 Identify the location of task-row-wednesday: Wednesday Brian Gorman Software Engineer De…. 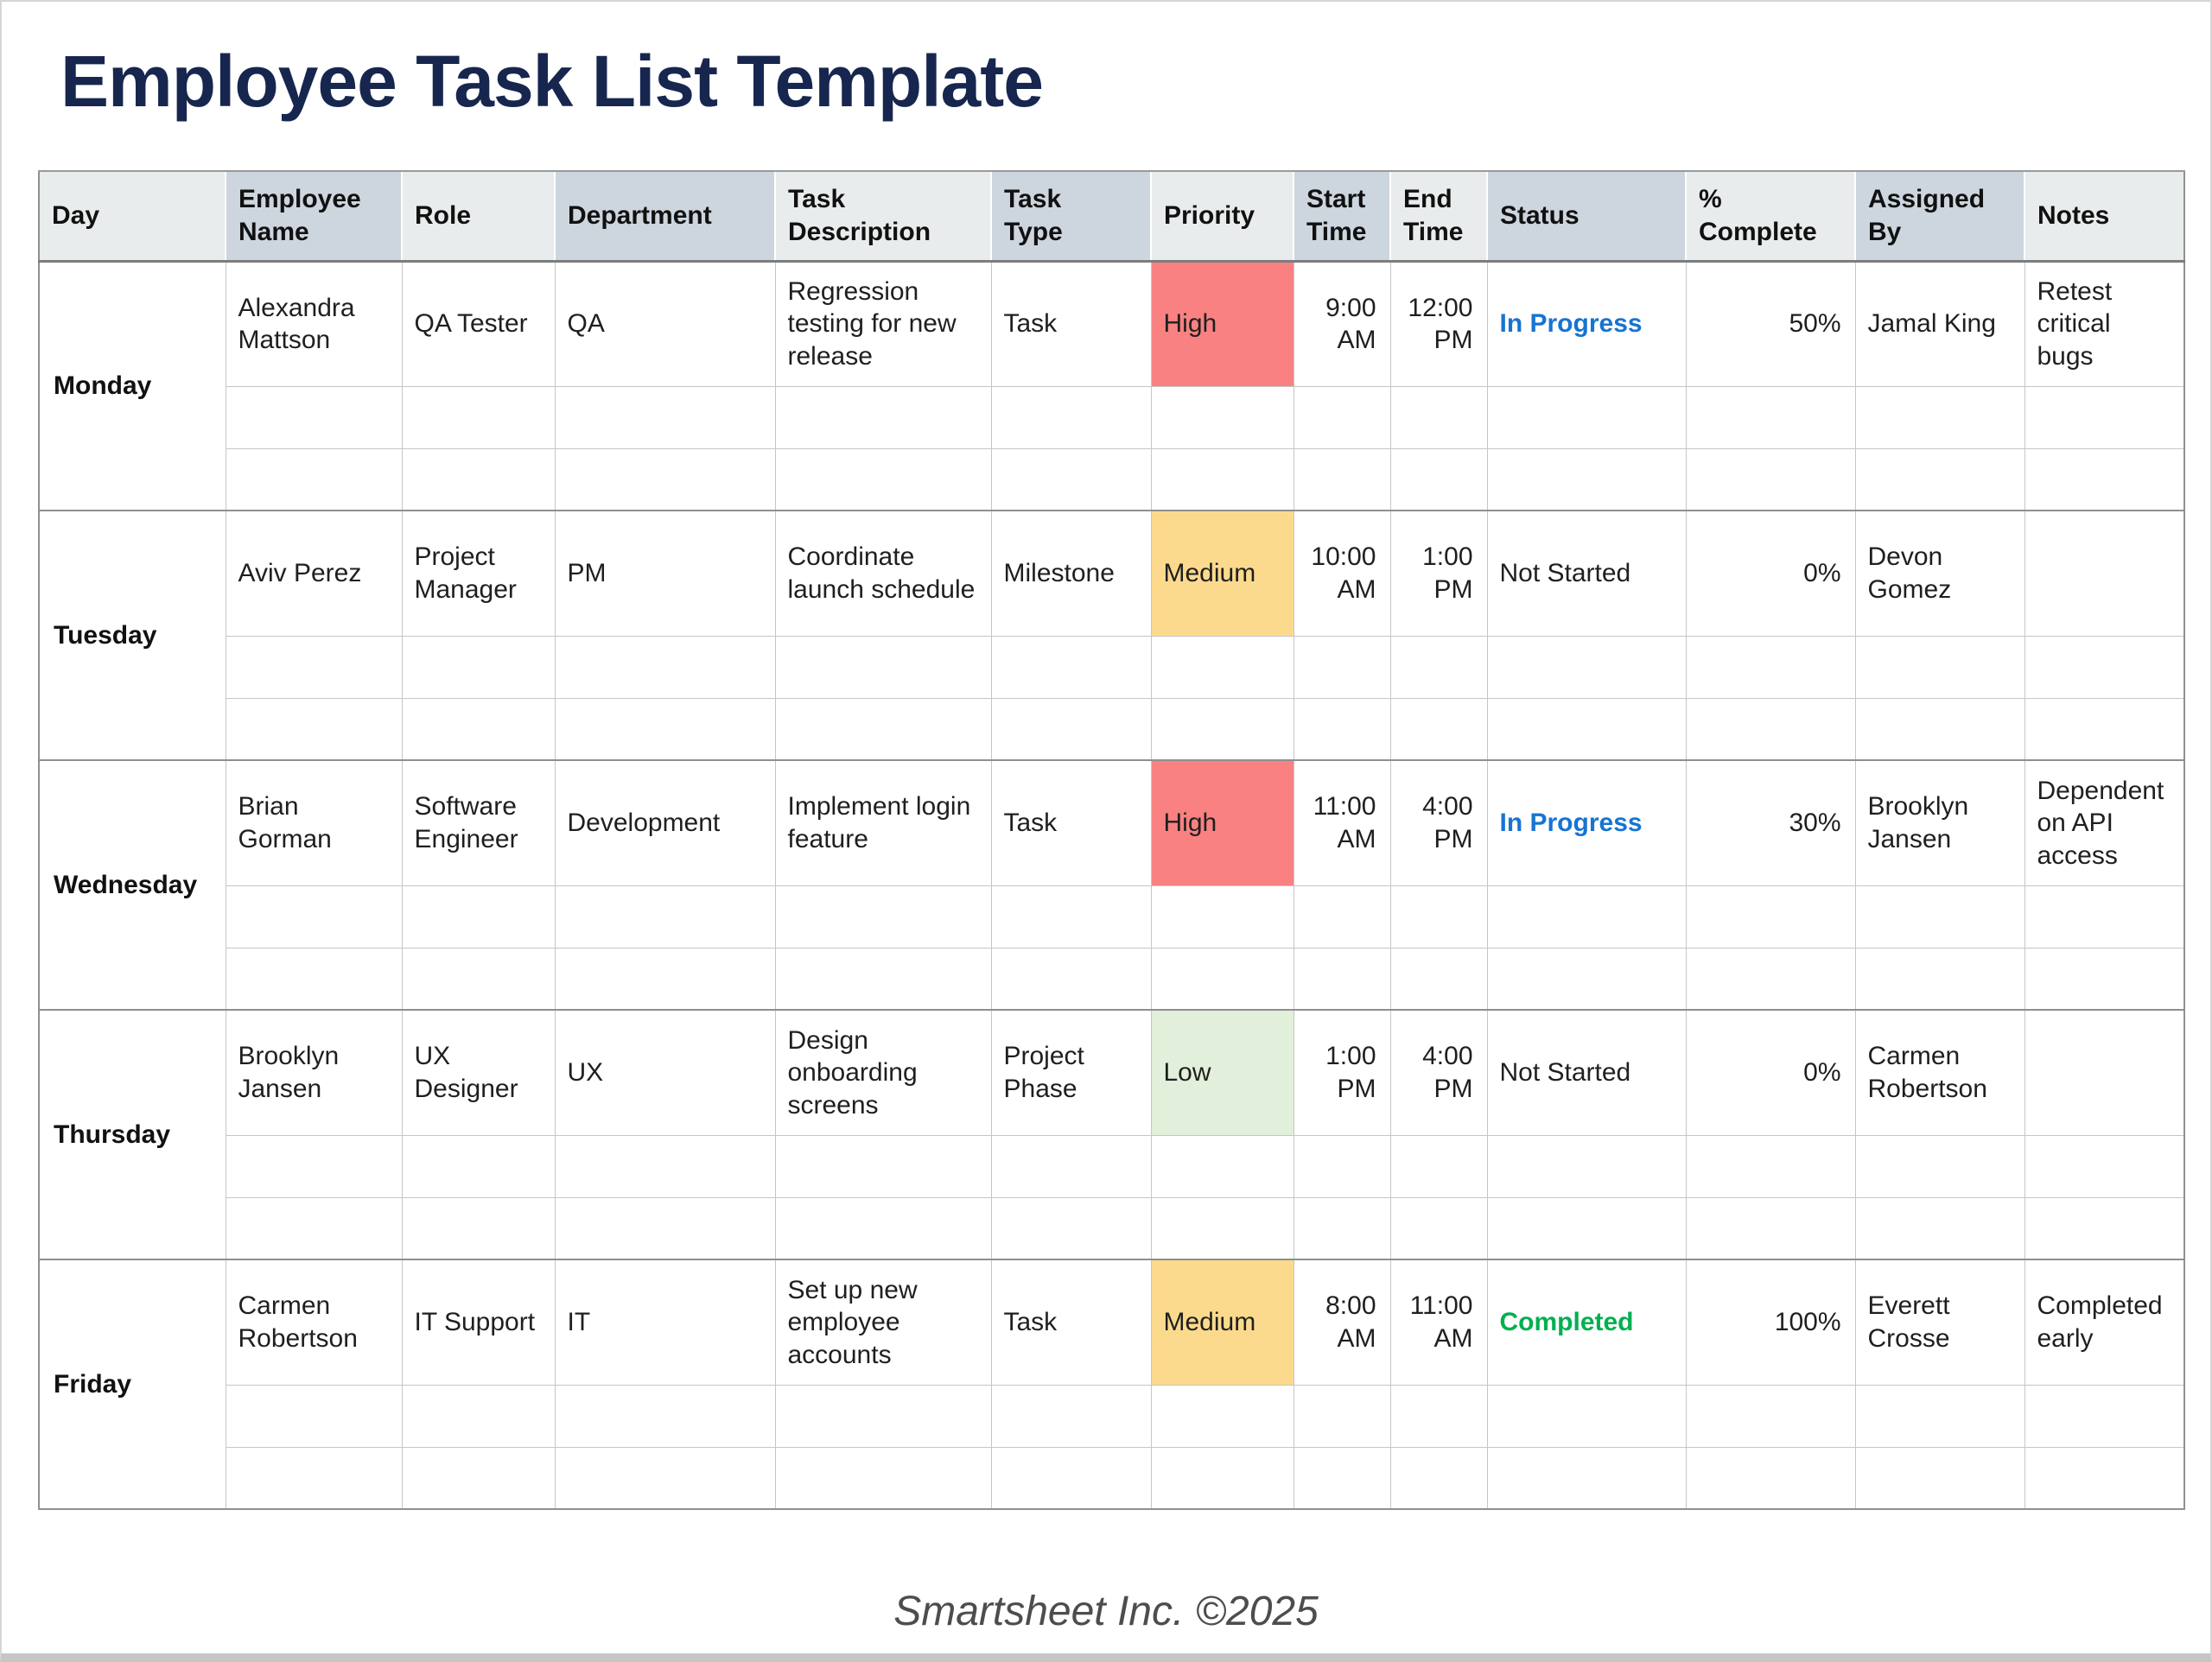
(1111, 885).